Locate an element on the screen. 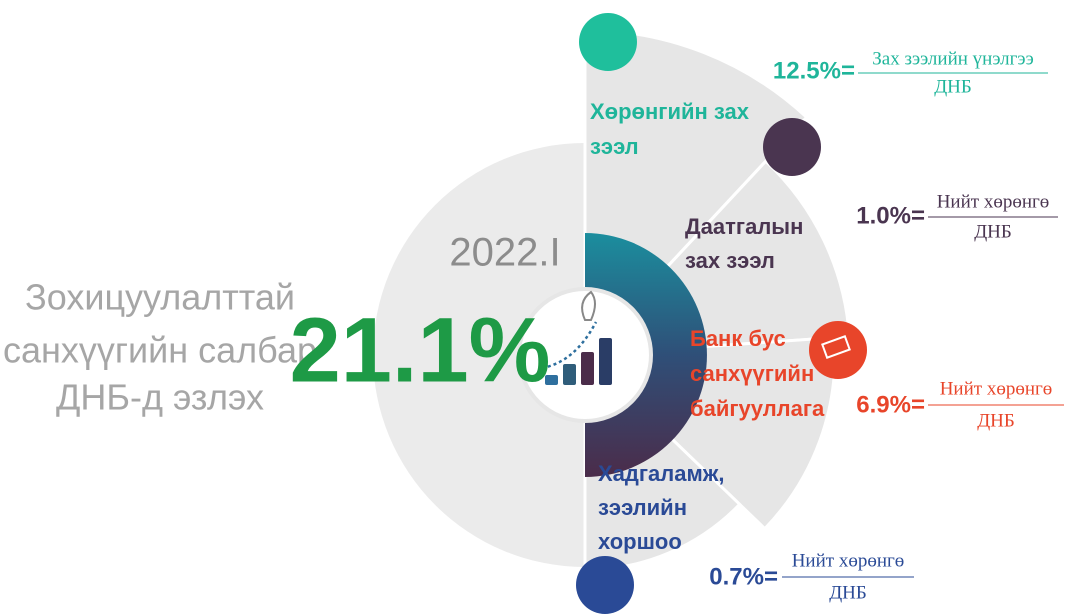  numerator: Зах зээлийн үнэлгээ is located at coordinates (952, 58).